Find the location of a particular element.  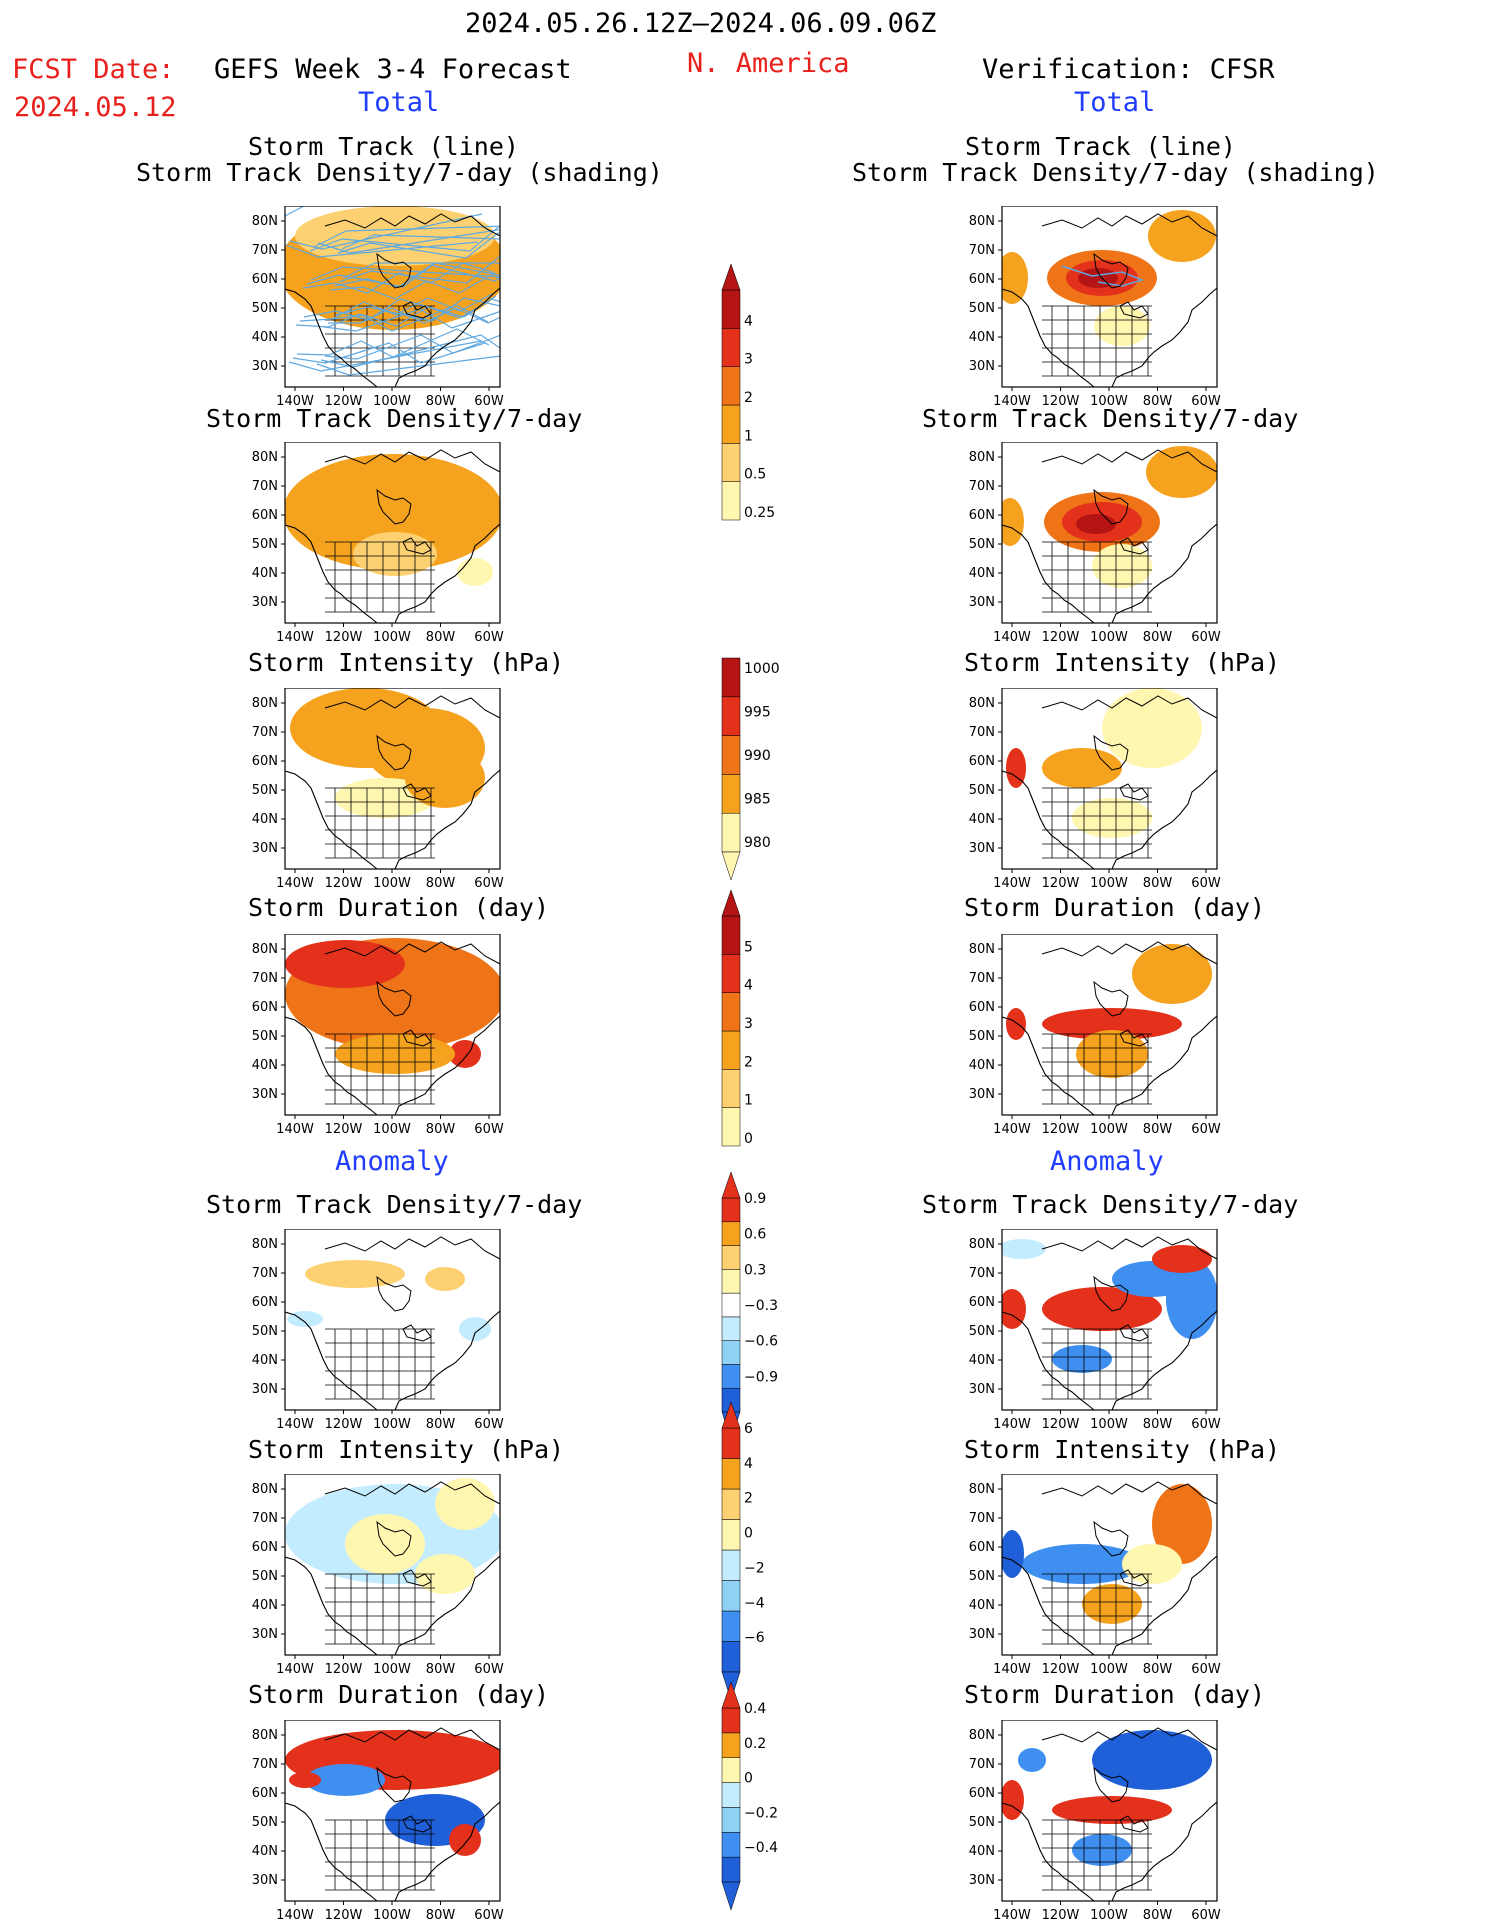

colorbar-tick-label: 4 is located at coordinates (748, 321).